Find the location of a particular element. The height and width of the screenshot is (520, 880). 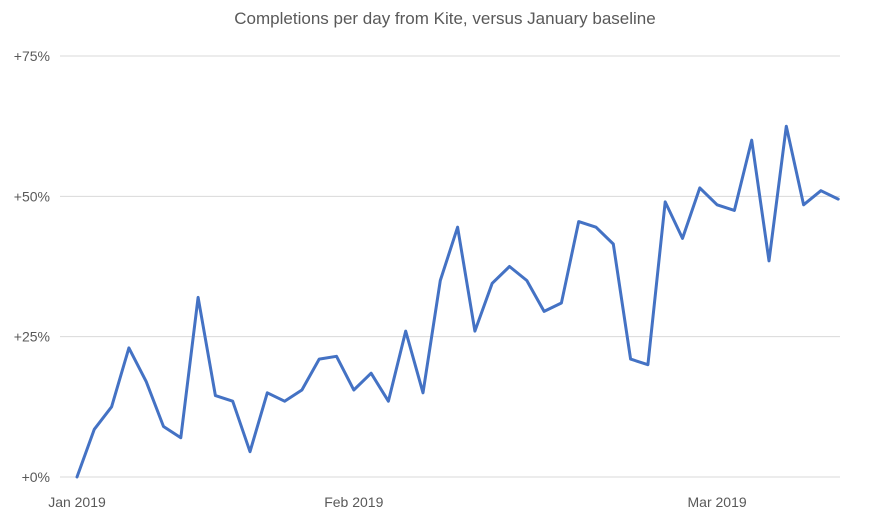

y-tick-label: +0% is located at coordinates (36, 477).